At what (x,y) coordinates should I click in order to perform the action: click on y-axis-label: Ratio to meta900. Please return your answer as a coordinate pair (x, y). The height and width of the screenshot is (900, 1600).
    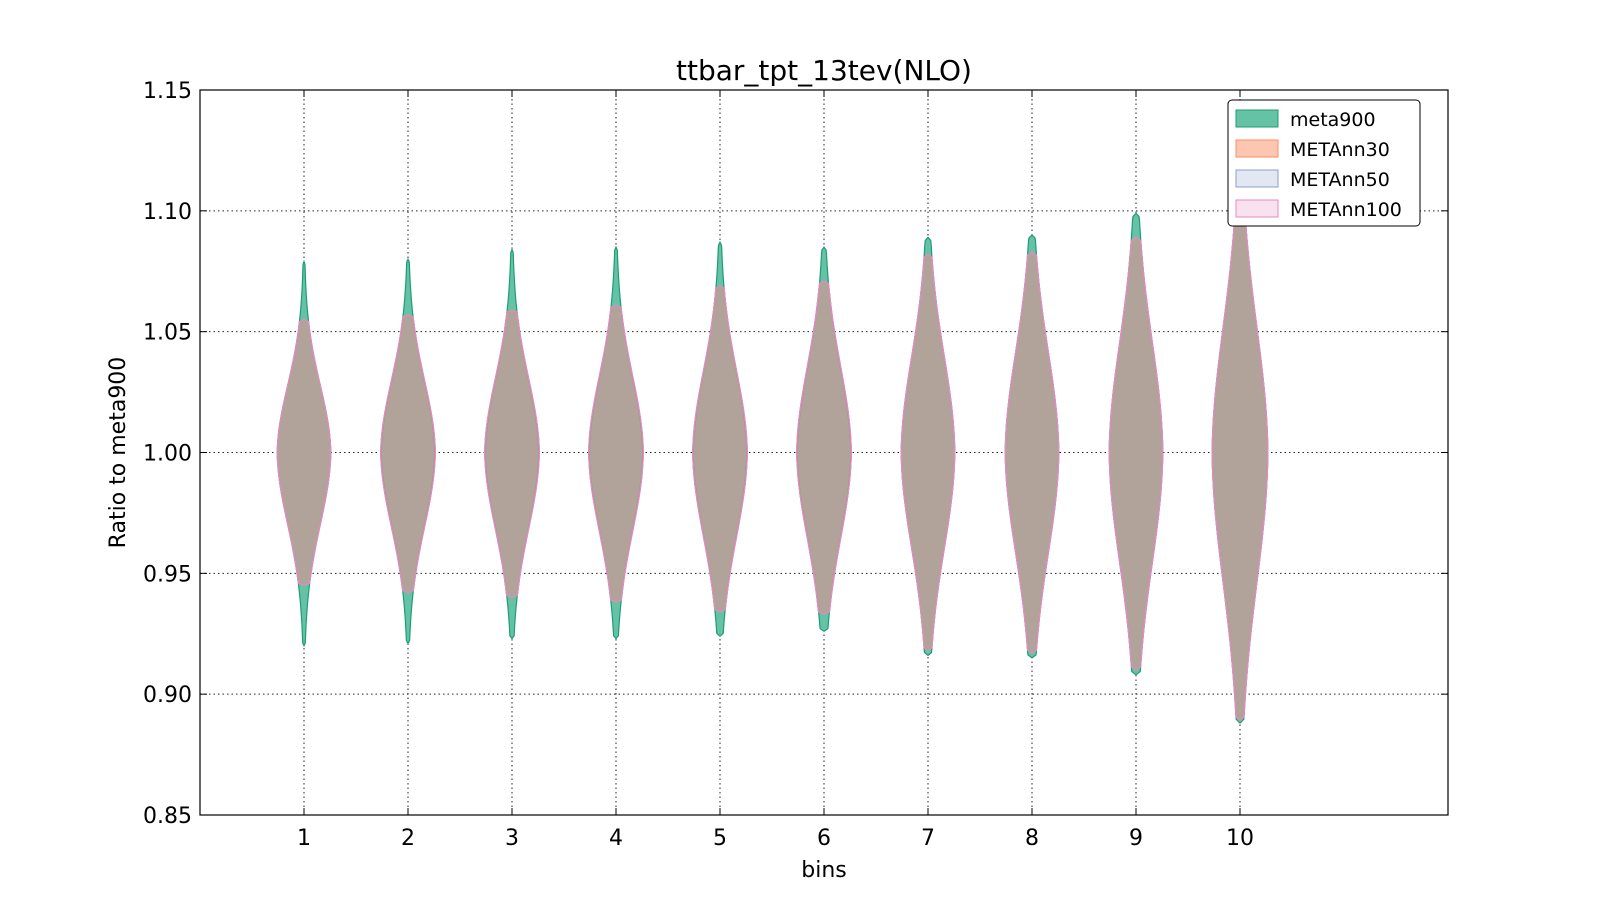
    Looking at the image, I should click on (118, 453).